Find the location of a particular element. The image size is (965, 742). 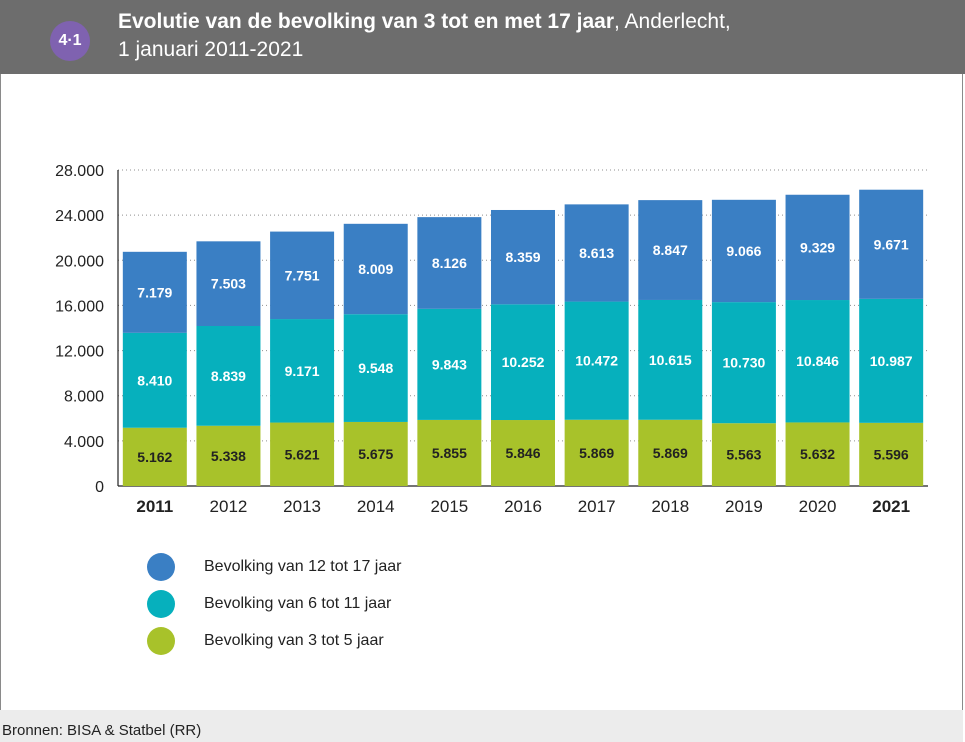

data-label: 8.613 is located at coordinates (596, 253).